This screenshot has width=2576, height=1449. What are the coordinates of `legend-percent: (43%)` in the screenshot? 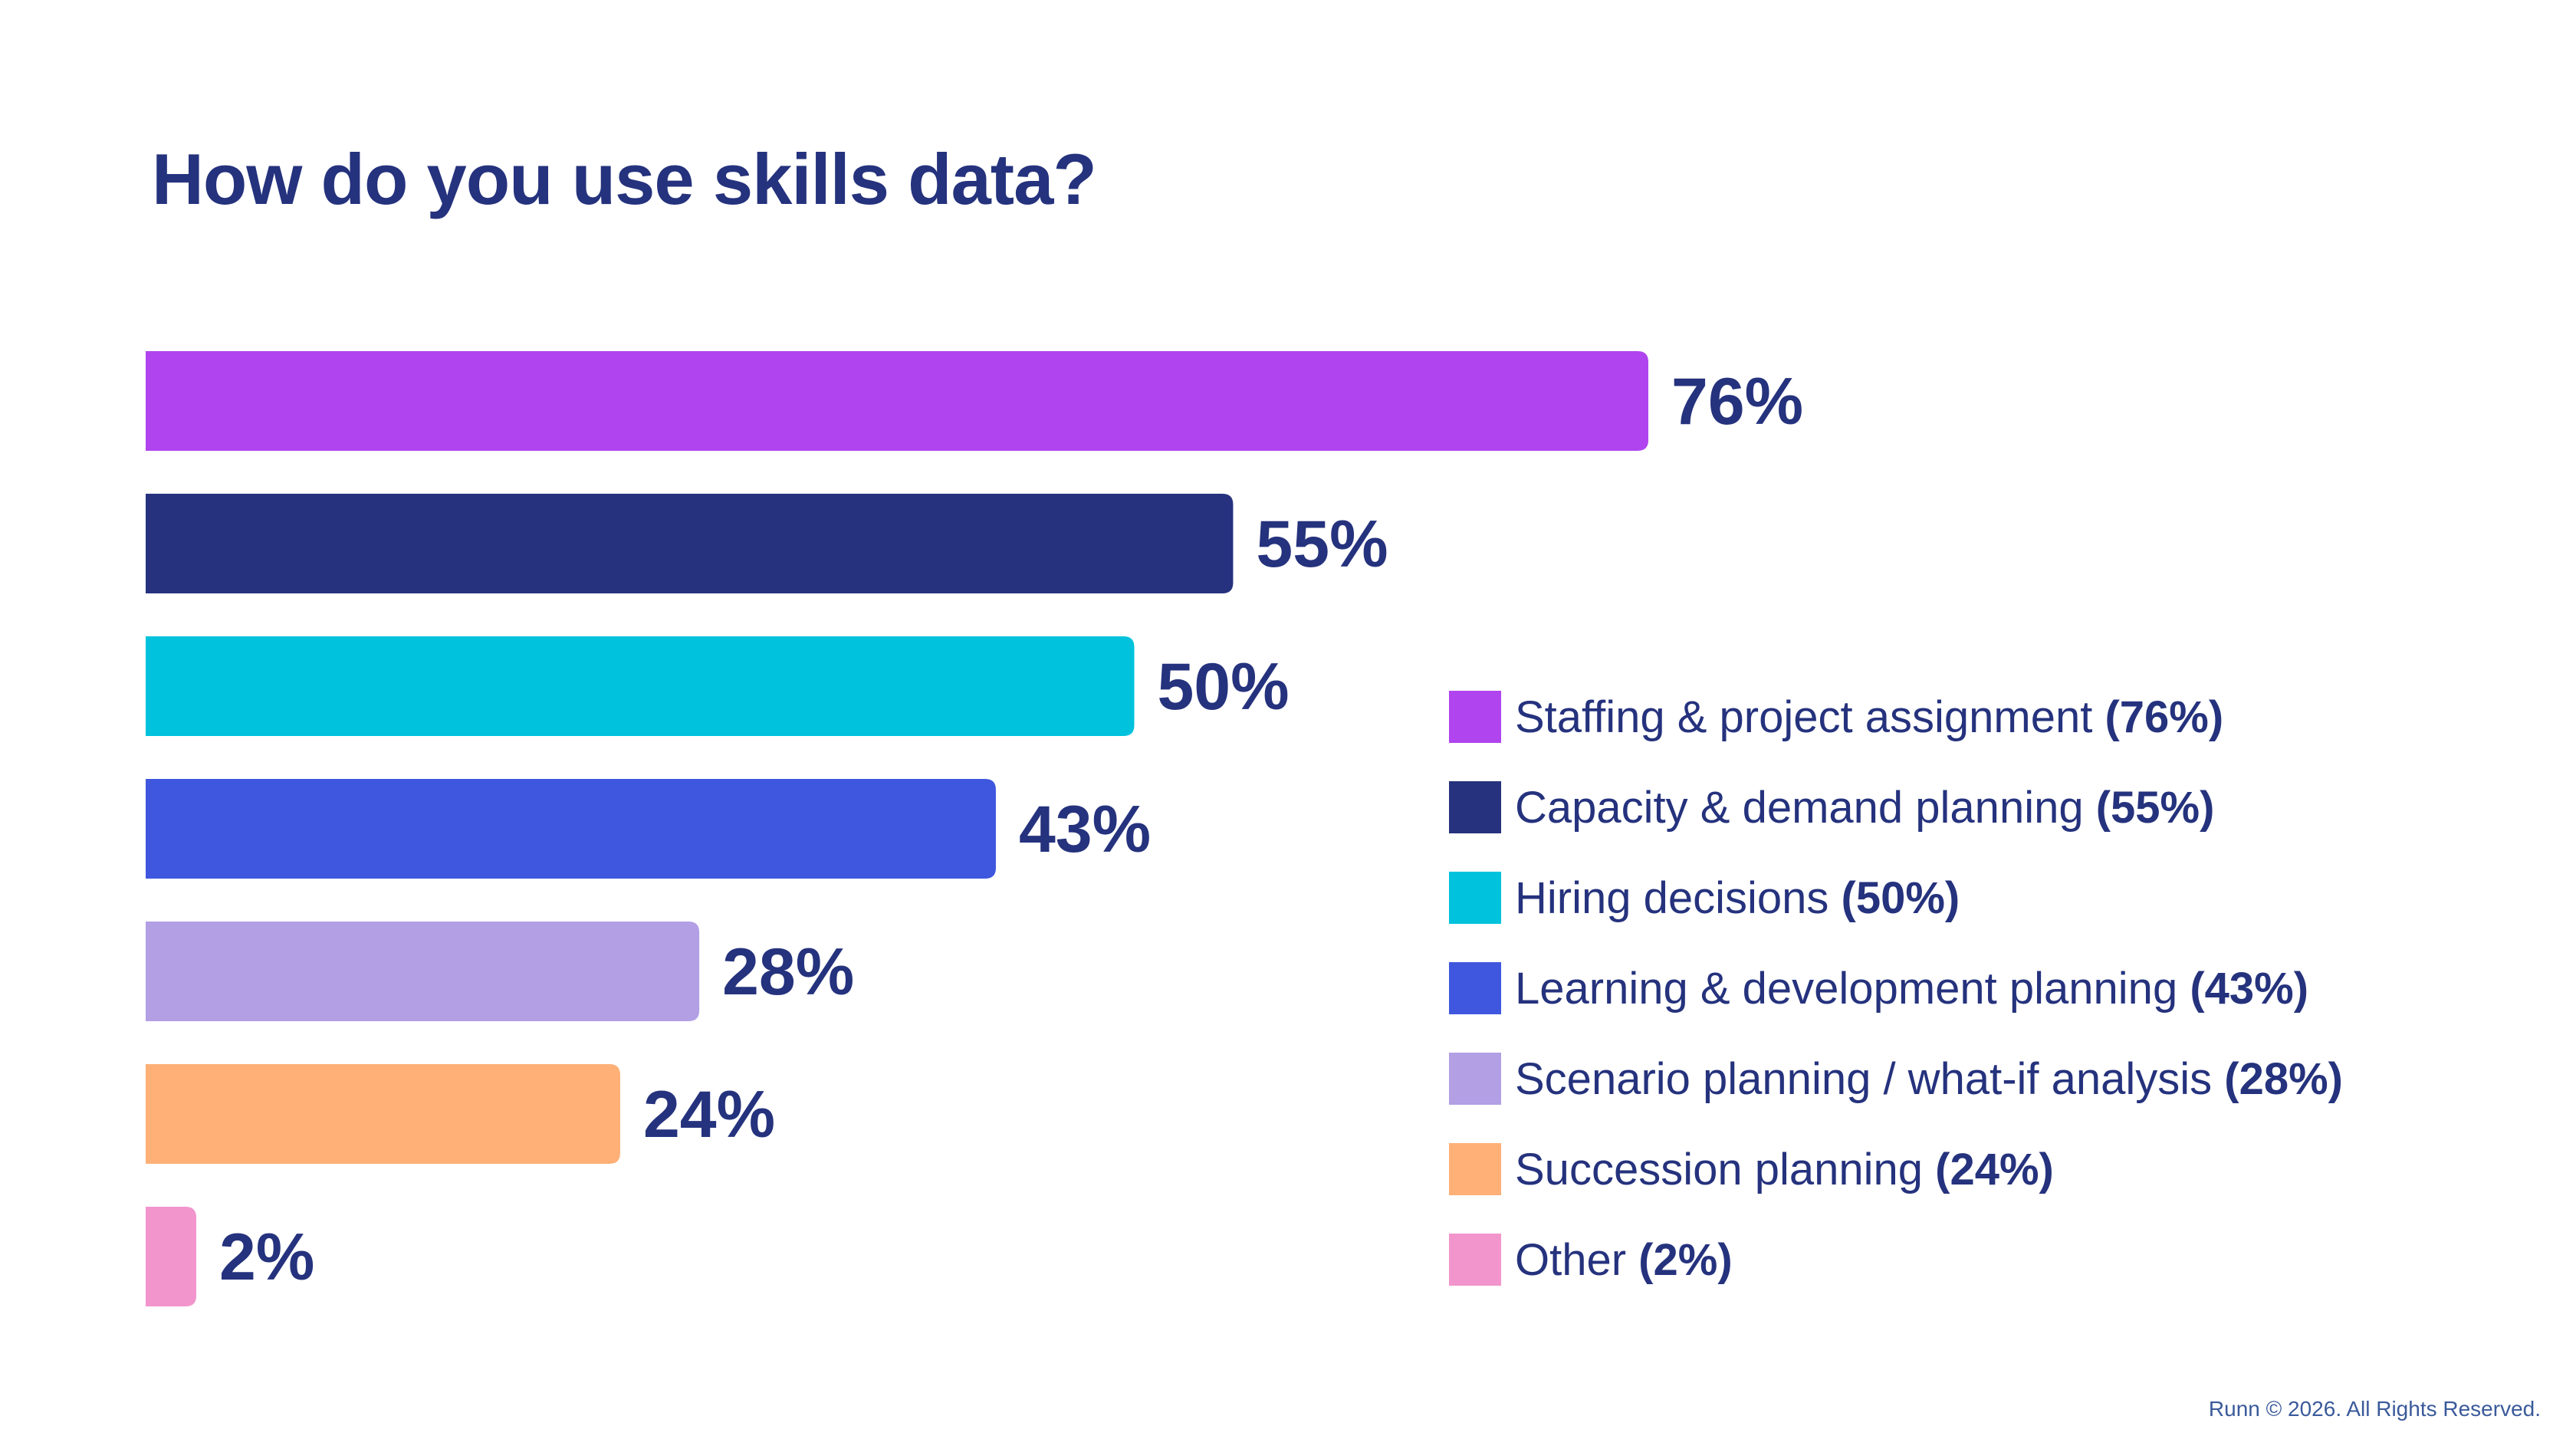 It's located at (2249, 988).